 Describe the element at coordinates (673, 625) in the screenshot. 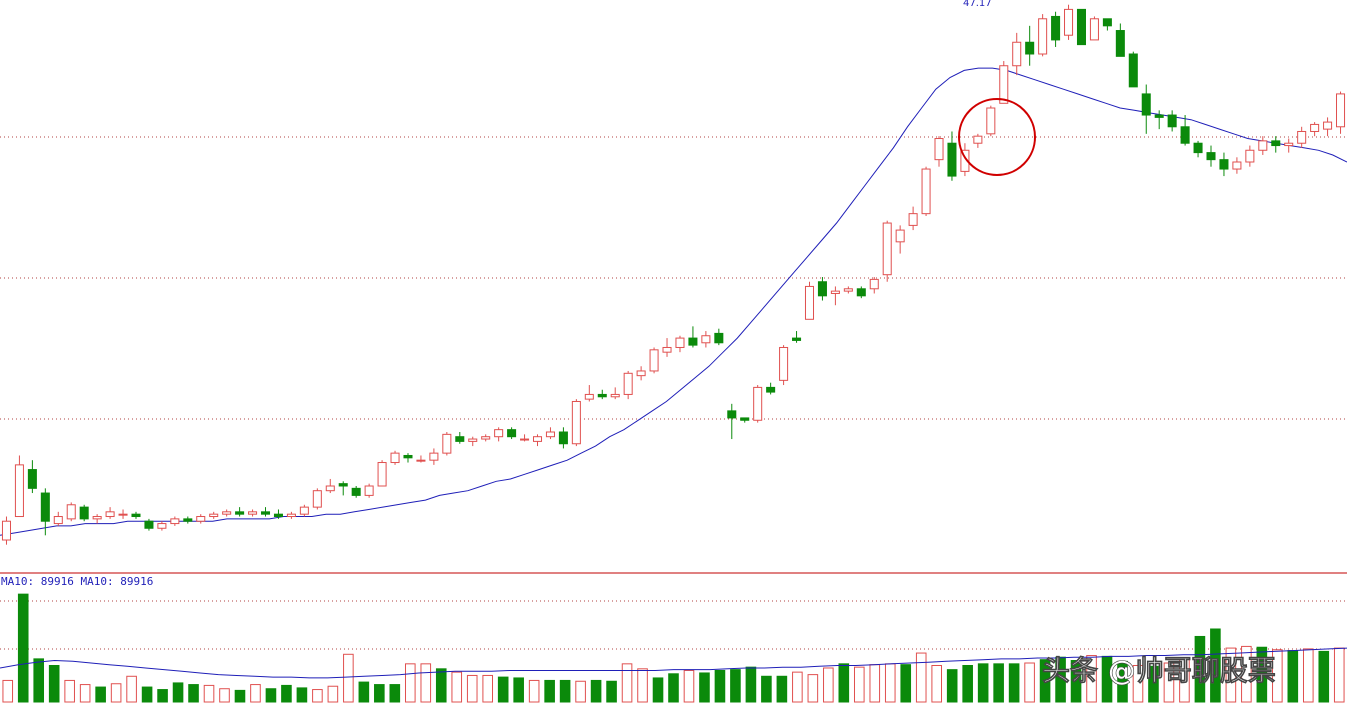

I see `volume-gridlines` at that location.